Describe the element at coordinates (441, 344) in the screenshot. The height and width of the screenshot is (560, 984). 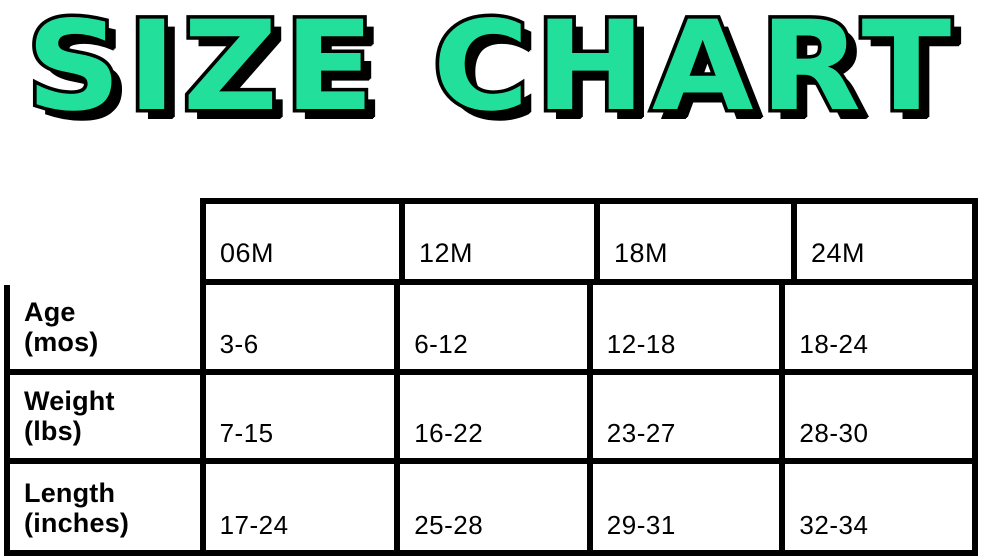
I see `cell-value: 6-12` at that location.